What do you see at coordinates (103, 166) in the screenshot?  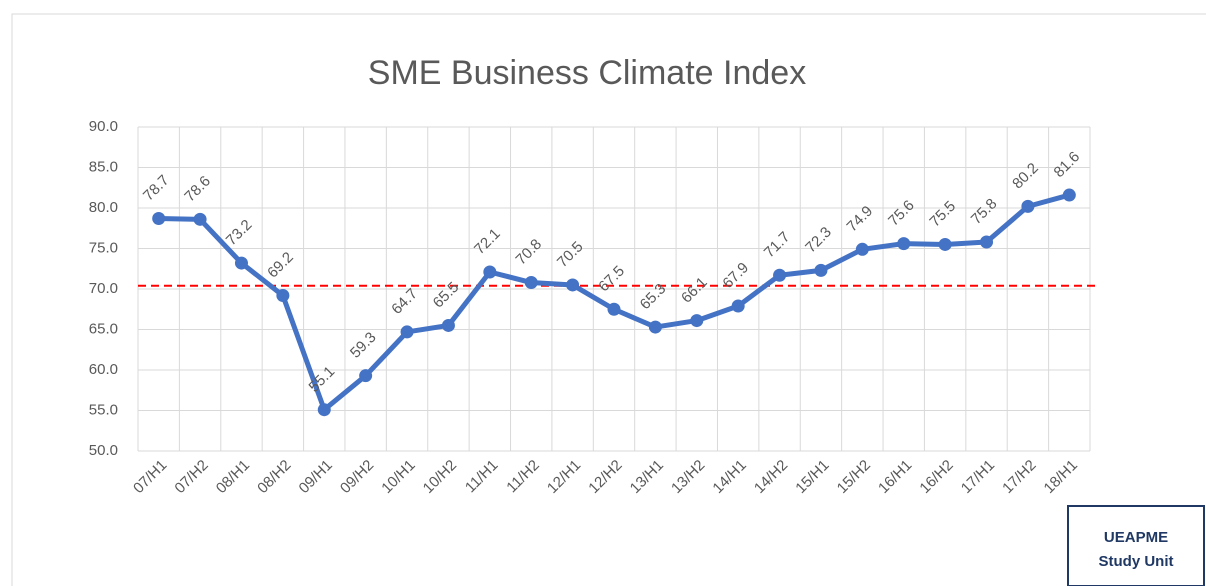 I see `y-tick-label: 85.0` at bounding box center [103, 166].